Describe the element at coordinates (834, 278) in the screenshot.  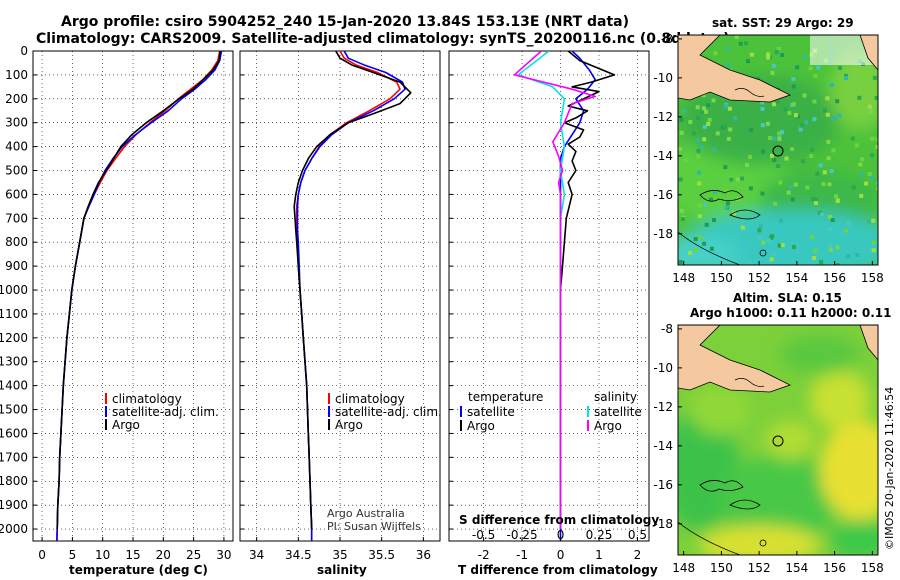
I see `map-x-tick-label: 156` at that location.